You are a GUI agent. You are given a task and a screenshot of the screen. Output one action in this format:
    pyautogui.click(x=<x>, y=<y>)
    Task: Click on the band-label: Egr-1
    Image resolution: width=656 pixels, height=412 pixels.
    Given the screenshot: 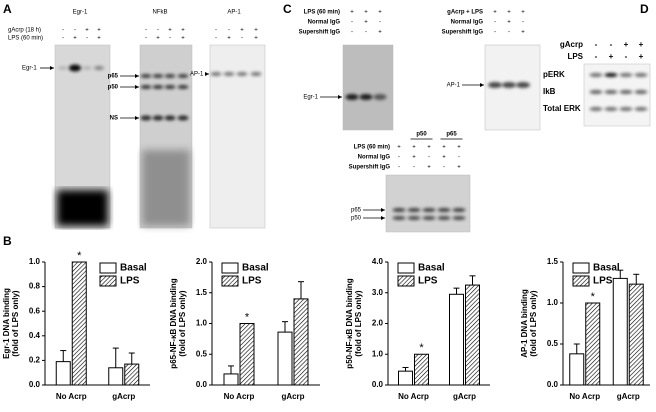 What is the action you would take?
    pyautogui.click(x=310, y=98)
    